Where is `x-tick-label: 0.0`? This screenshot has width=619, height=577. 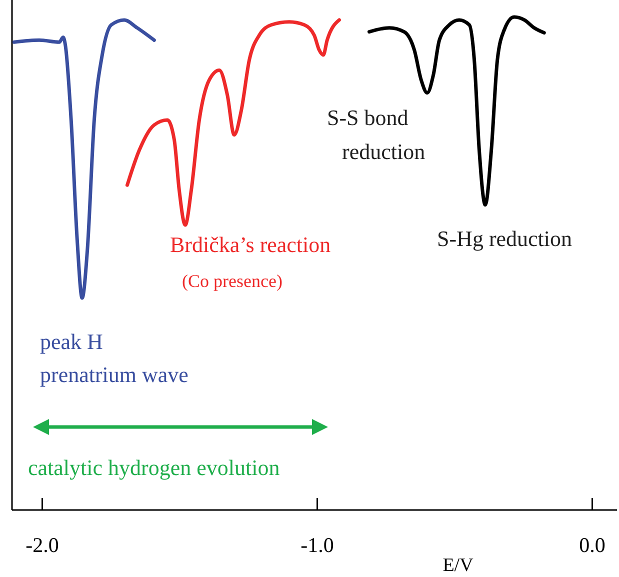
x-tick-label: 0.0 is located at coordinates (592, 545).